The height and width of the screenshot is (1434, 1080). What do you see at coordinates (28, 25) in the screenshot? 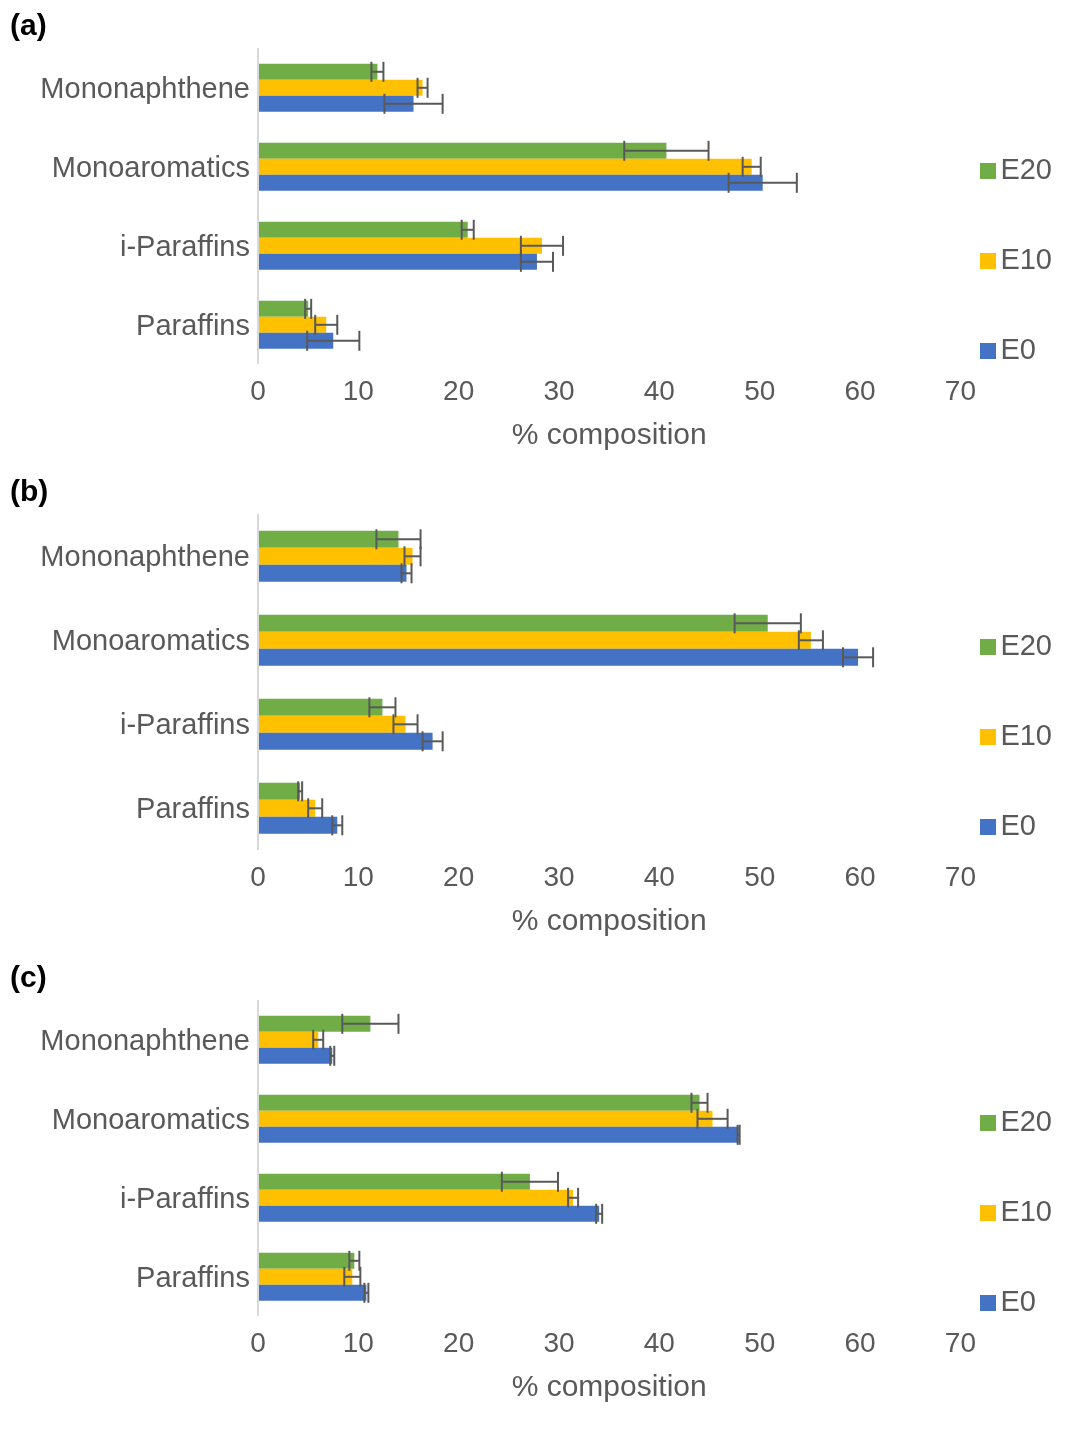
I see `chart-title: (a)` at bounding box center [28, 25].